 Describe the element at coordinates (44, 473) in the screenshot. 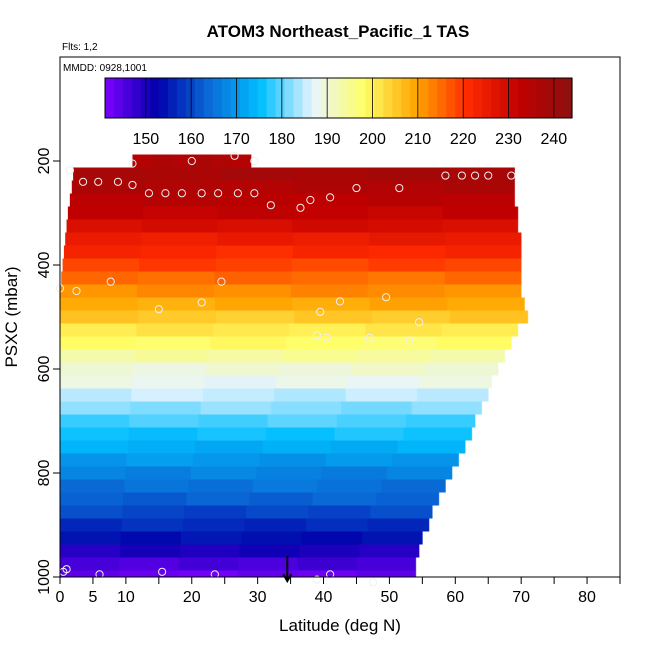

I see `y-tick-label: 800` at that location.